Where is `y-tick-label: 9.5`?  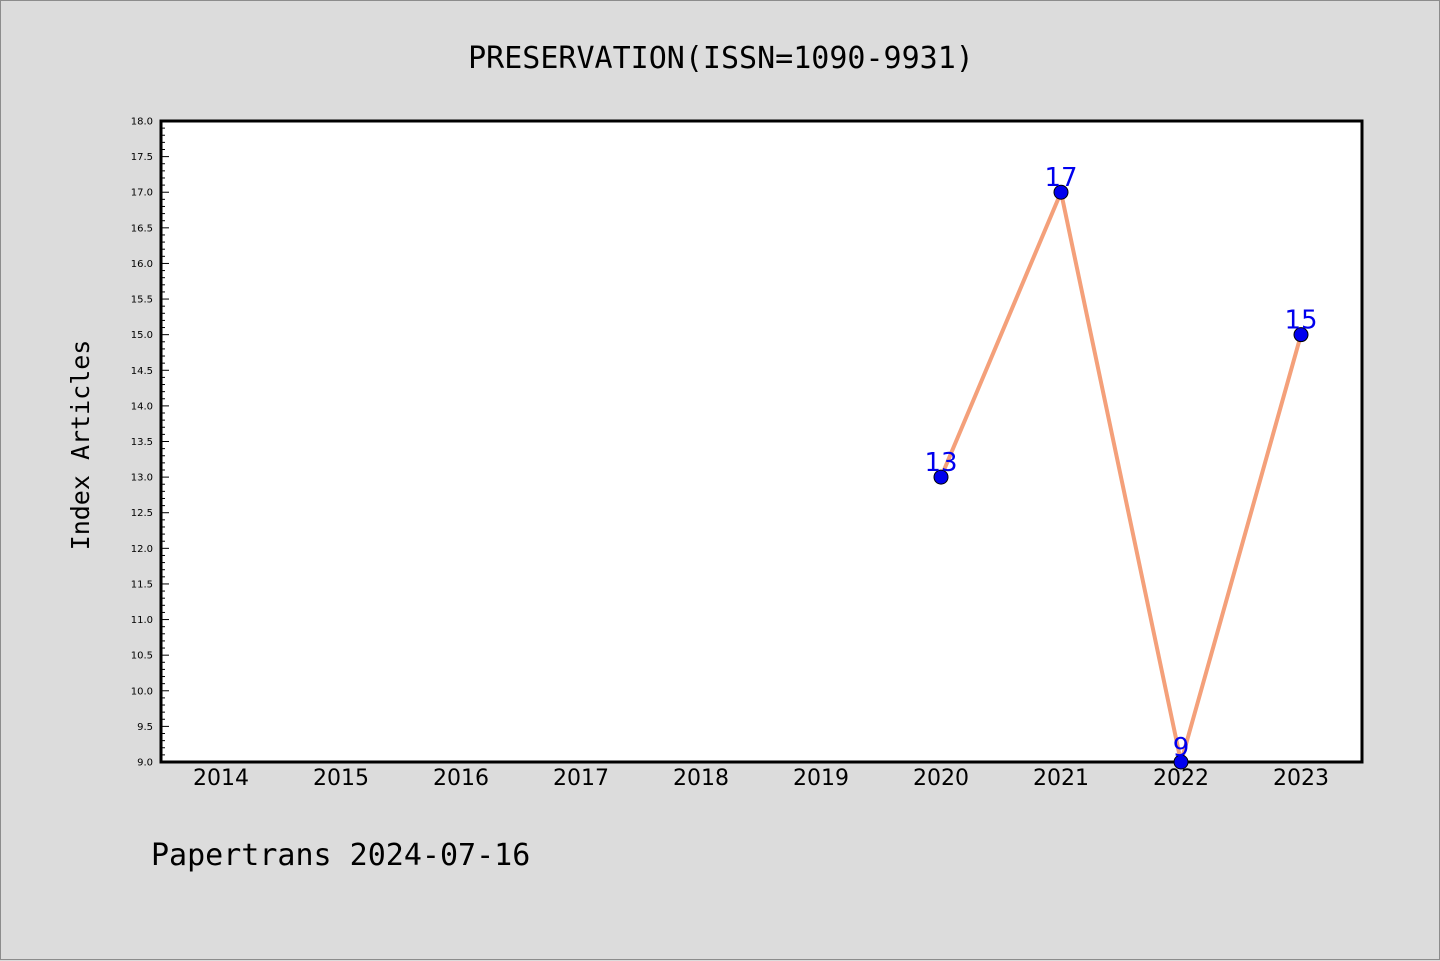
y-tick-label: 9.5 is located at coordinates (145, 727).